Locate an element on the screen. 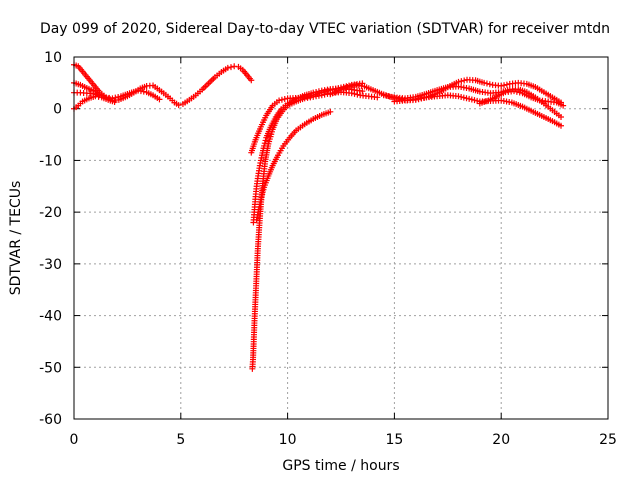  y-tick-label: -30 is located at coordinates (50, 265).